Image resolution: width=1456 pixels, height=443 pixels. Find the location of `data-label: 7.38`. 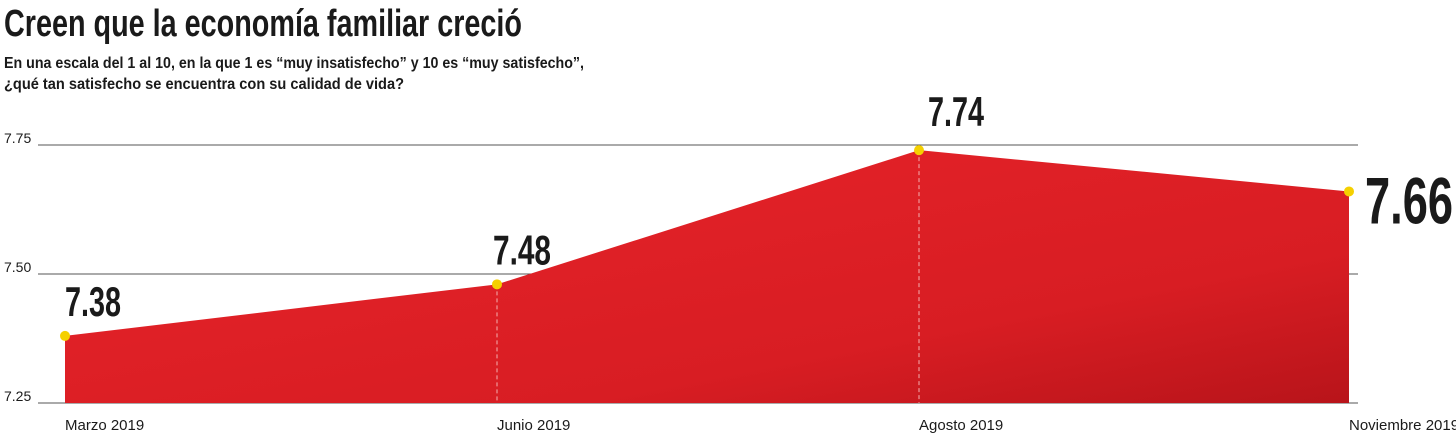

data-label: 7.38 is located at coordinates (93, 301).